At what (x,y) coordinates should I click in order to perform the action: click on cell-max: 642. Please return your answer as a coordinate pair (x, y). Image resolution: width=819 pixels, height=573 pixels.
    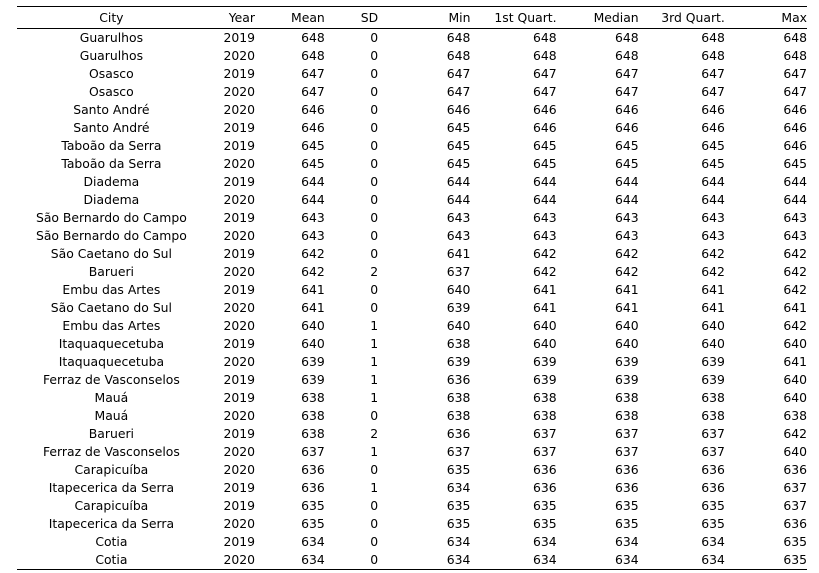
    Looking at the image, I should click on (795, 289).